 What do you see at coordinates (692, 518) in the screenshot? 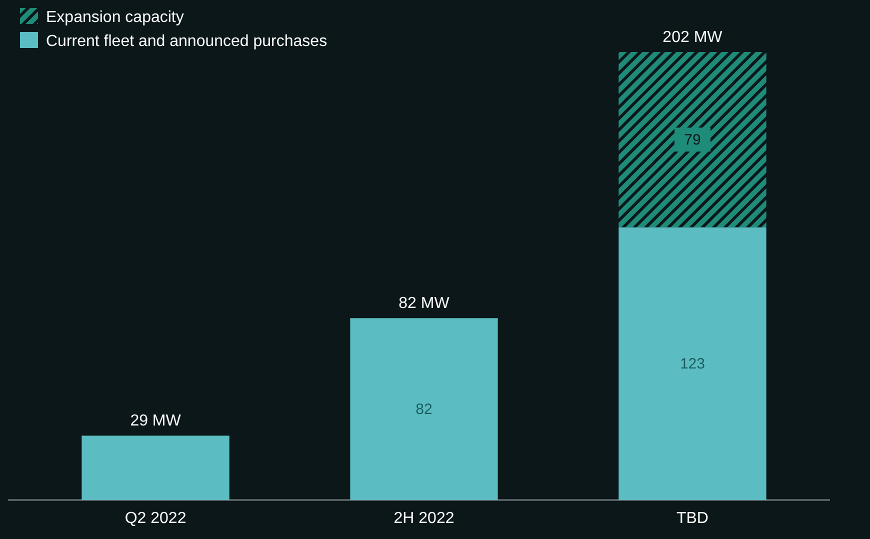
I see `x-tick-label: TBD` at bounding box center [692, 518].